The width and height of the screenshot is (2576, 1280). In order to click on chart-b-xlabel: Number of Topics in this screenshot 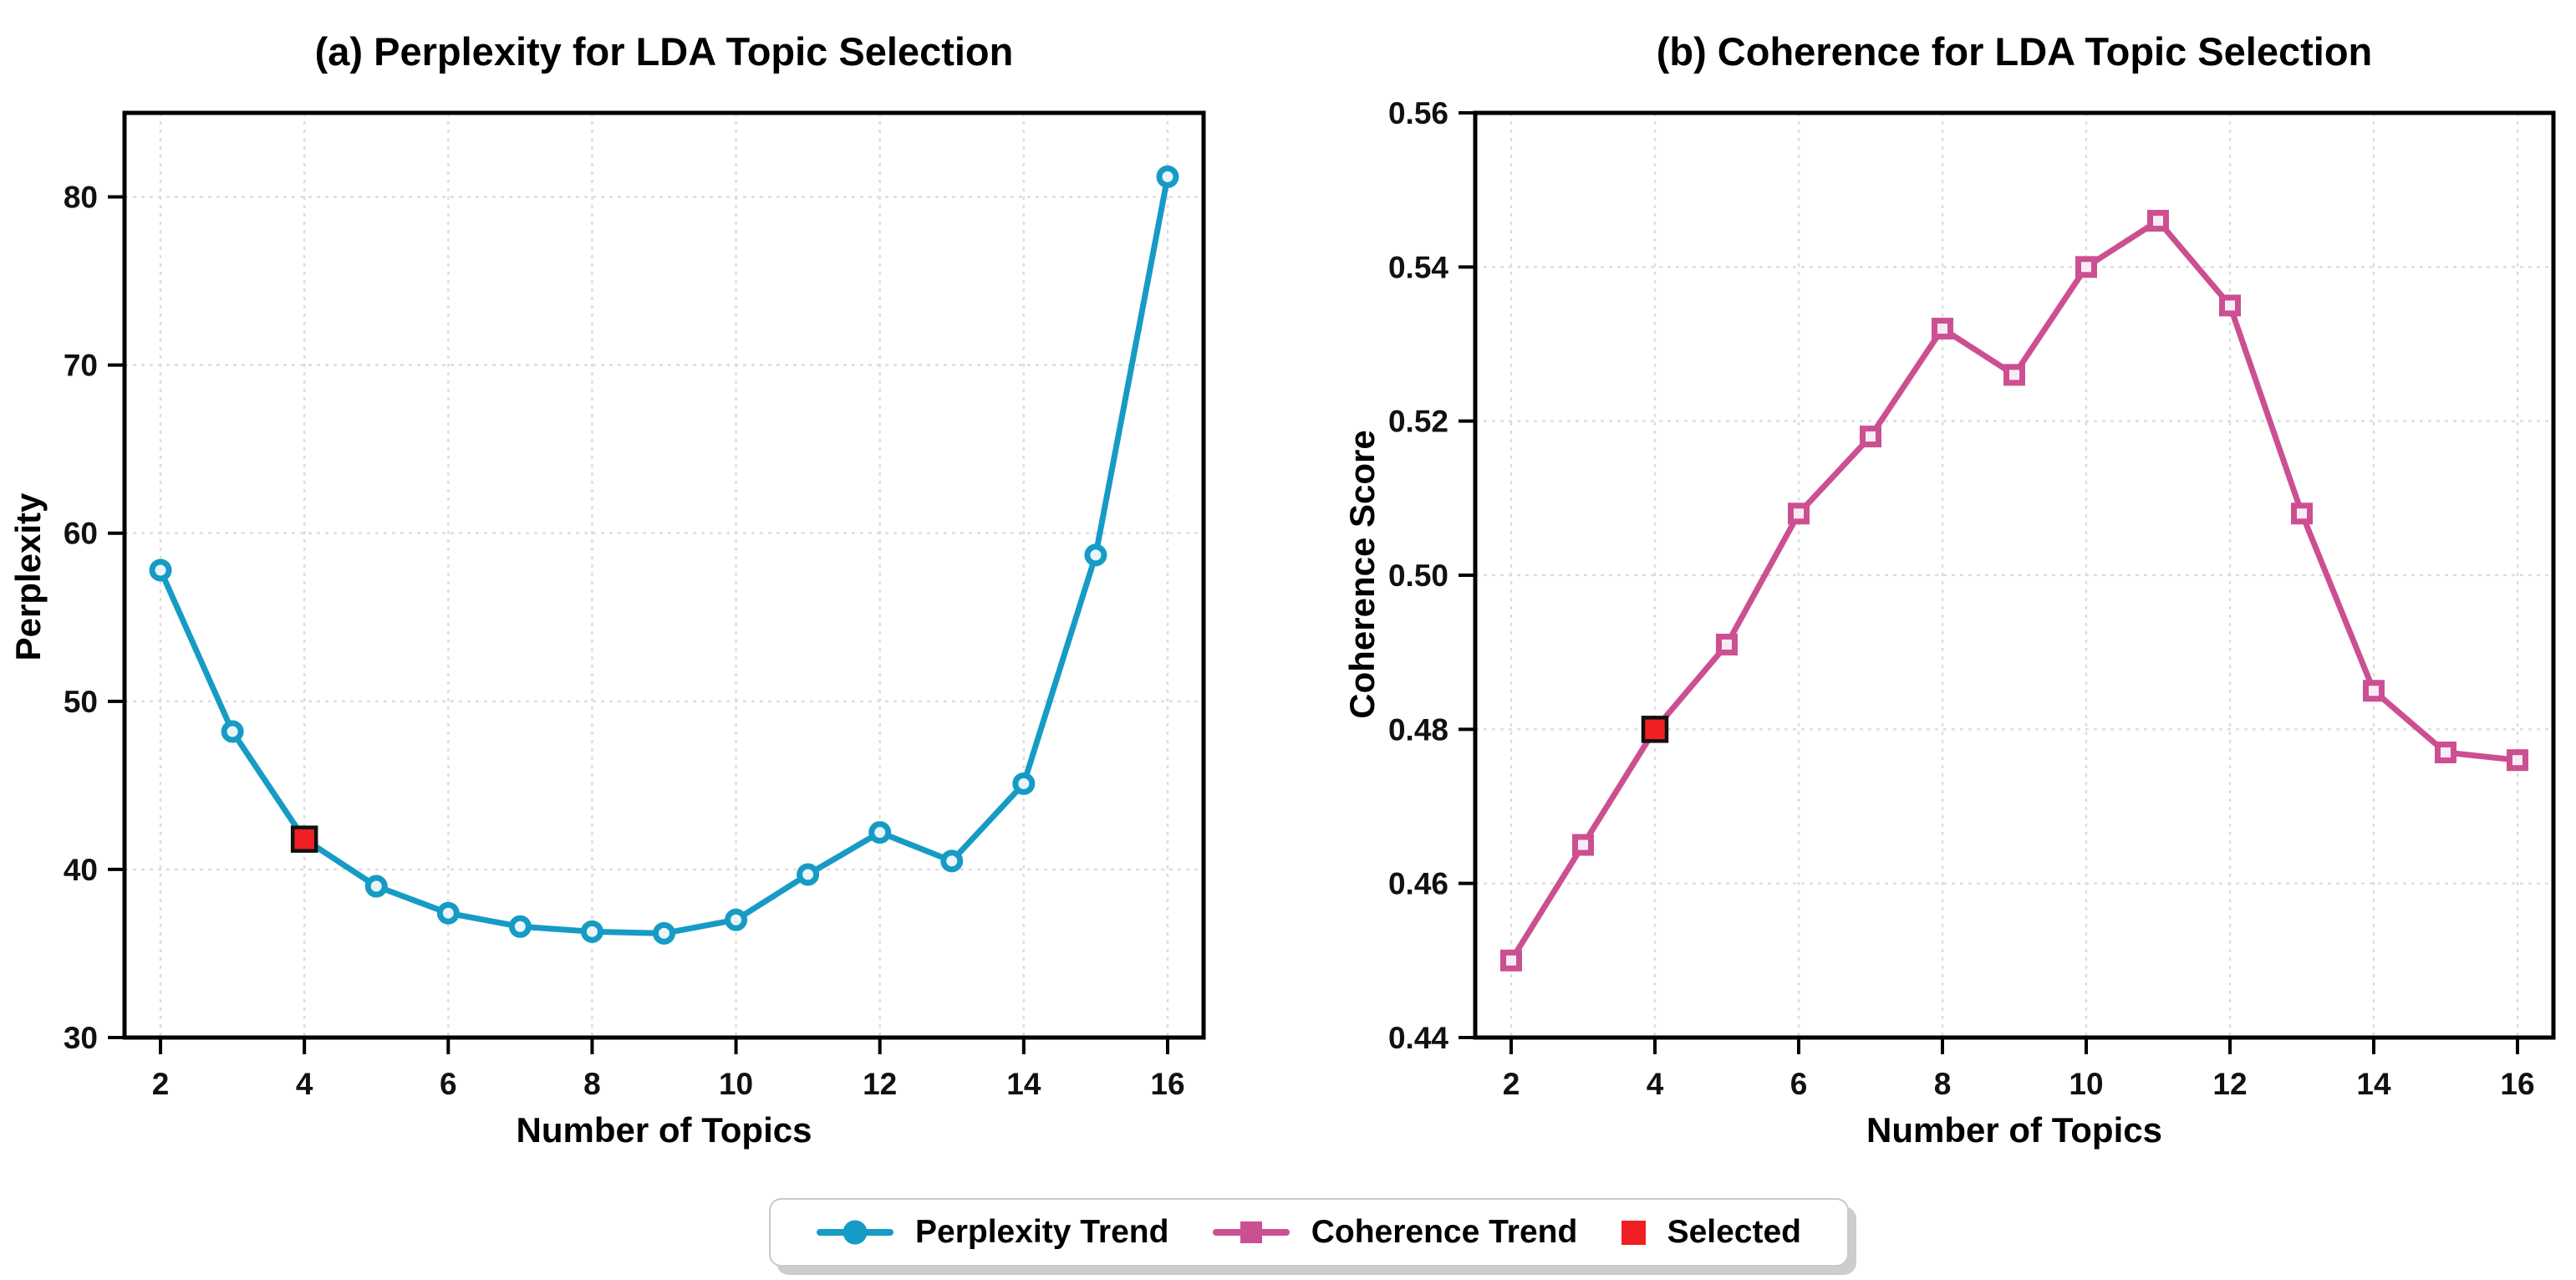, I will do `click(2014, 1130)`.